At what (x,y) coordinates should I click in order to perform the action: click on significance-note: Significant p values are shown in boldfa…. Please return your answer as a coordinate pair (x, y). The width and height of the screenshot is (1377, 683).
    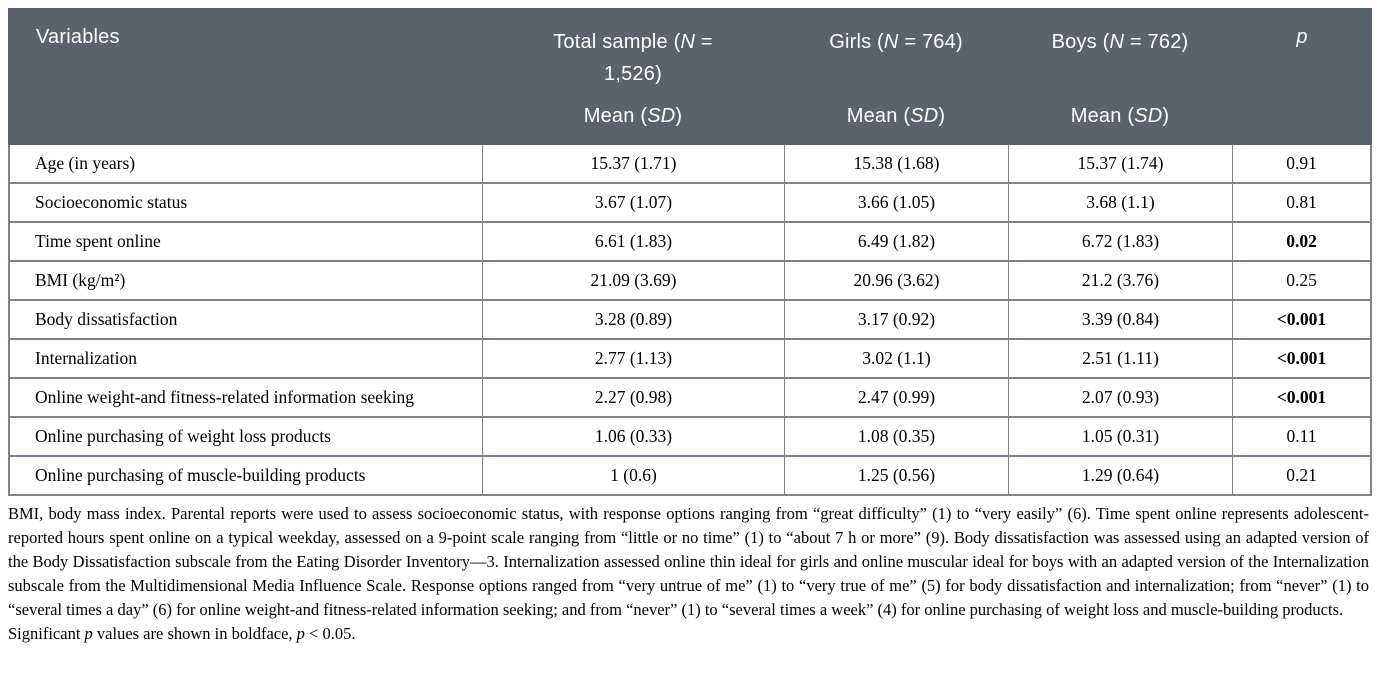
    Looking at the image, I should click on (182, 633).